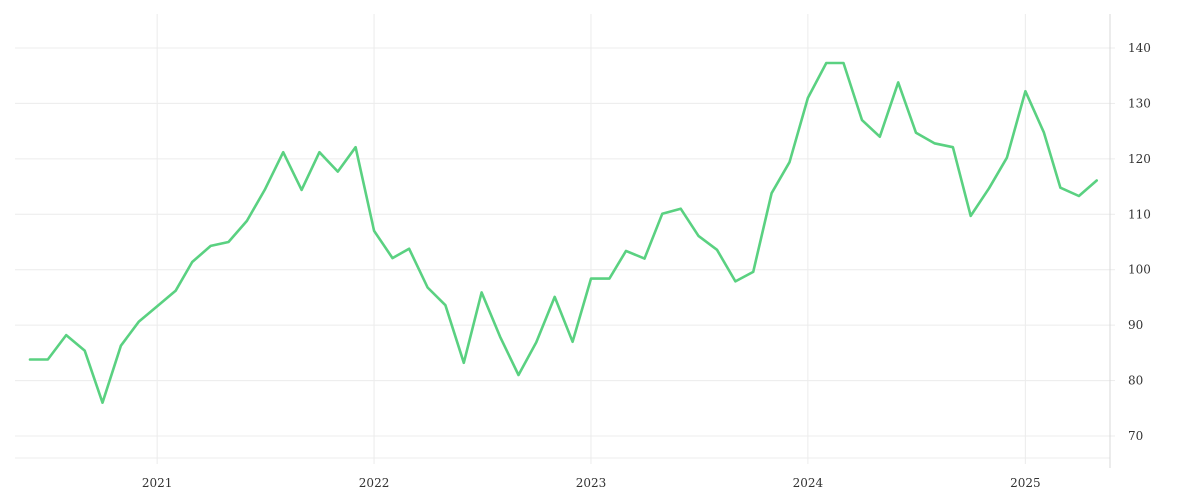  I want to click on y-tick-label-140: 140, so click(1139, 48).